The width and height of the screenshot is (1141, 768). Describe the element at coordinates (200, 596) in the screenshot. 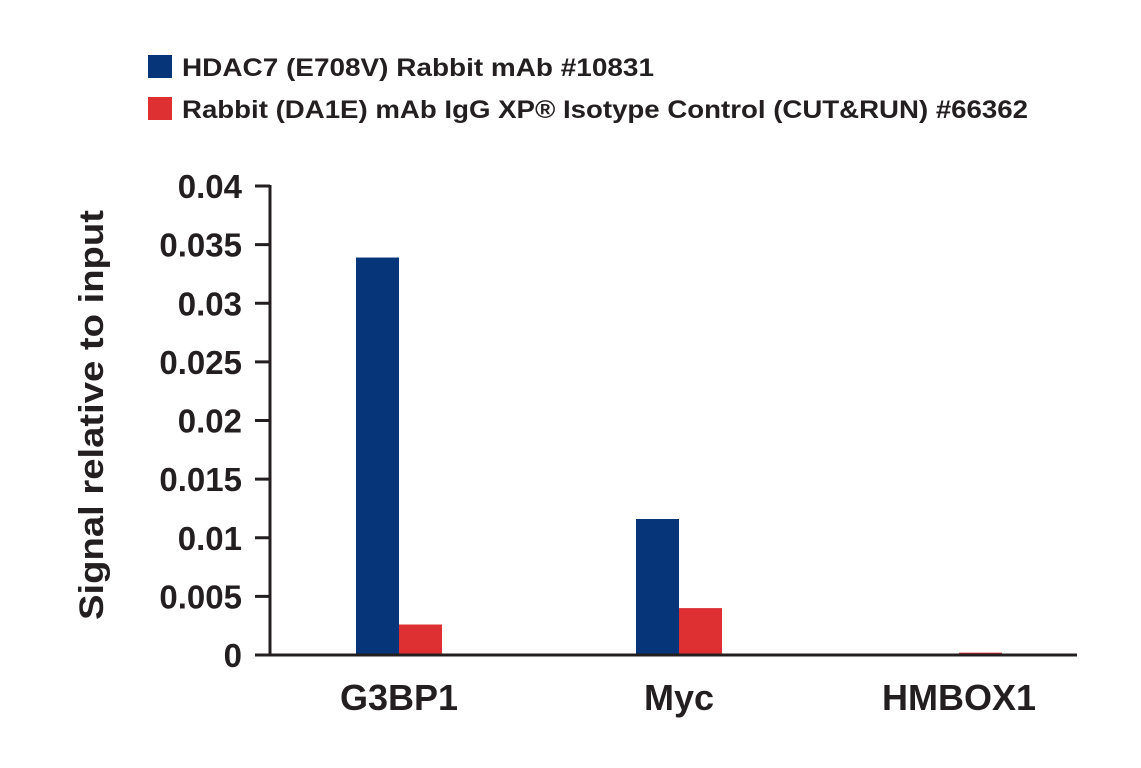

I see `y-tick-label: 0.005` at that location.